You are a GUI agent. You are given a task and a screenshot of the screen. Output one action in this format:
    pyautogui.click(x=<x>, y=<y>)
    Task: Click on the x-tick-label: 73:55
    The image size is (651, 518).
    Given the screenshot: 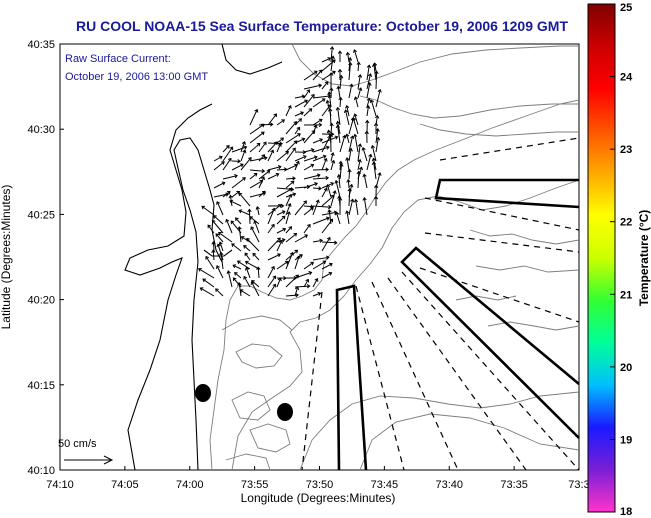 What is the action you would take?
    pyautogui.click(x=255, y=485)
    